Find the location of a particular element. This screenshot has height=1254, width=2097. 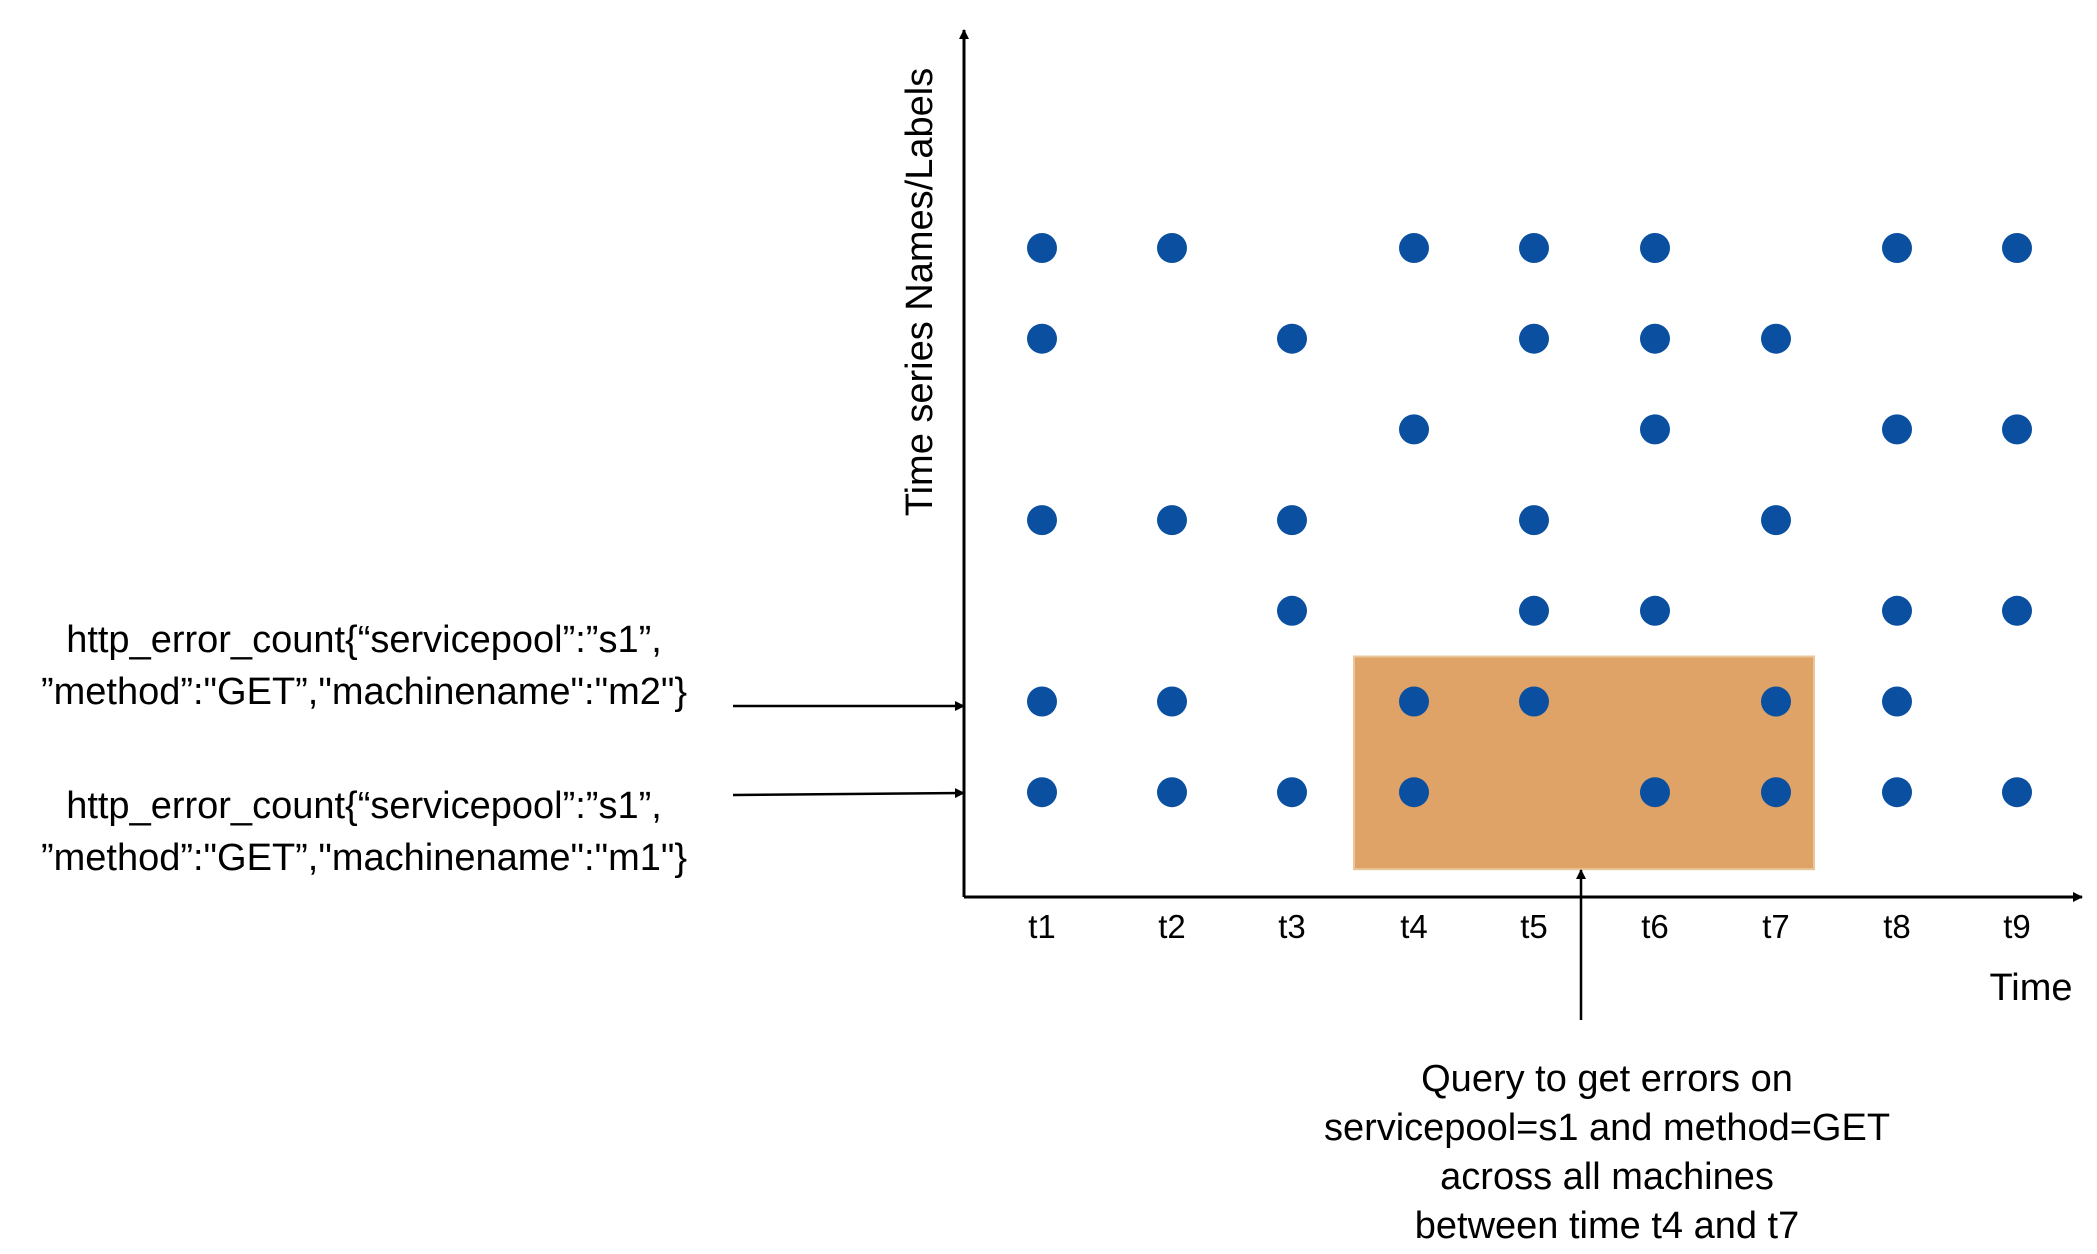

data-point-row0-t2 is located at coordinates (1172, 248).